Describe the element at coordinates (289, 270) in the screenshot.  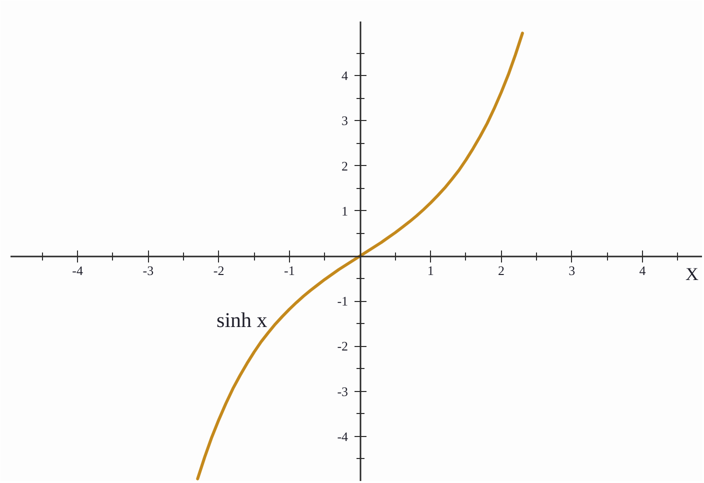
I see `x-tick-label: -1` at that location.